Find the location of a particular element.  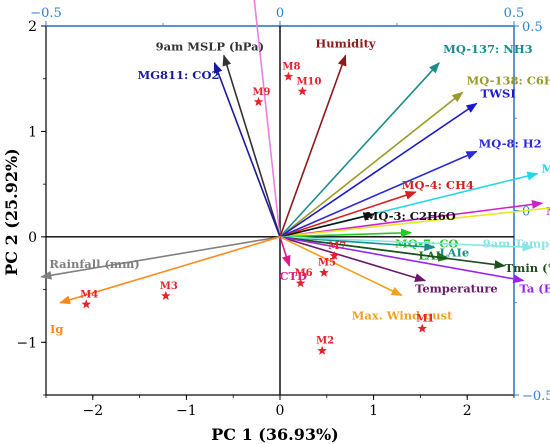

vector-arrow-tmin-c is located at coordinates (392, 253).